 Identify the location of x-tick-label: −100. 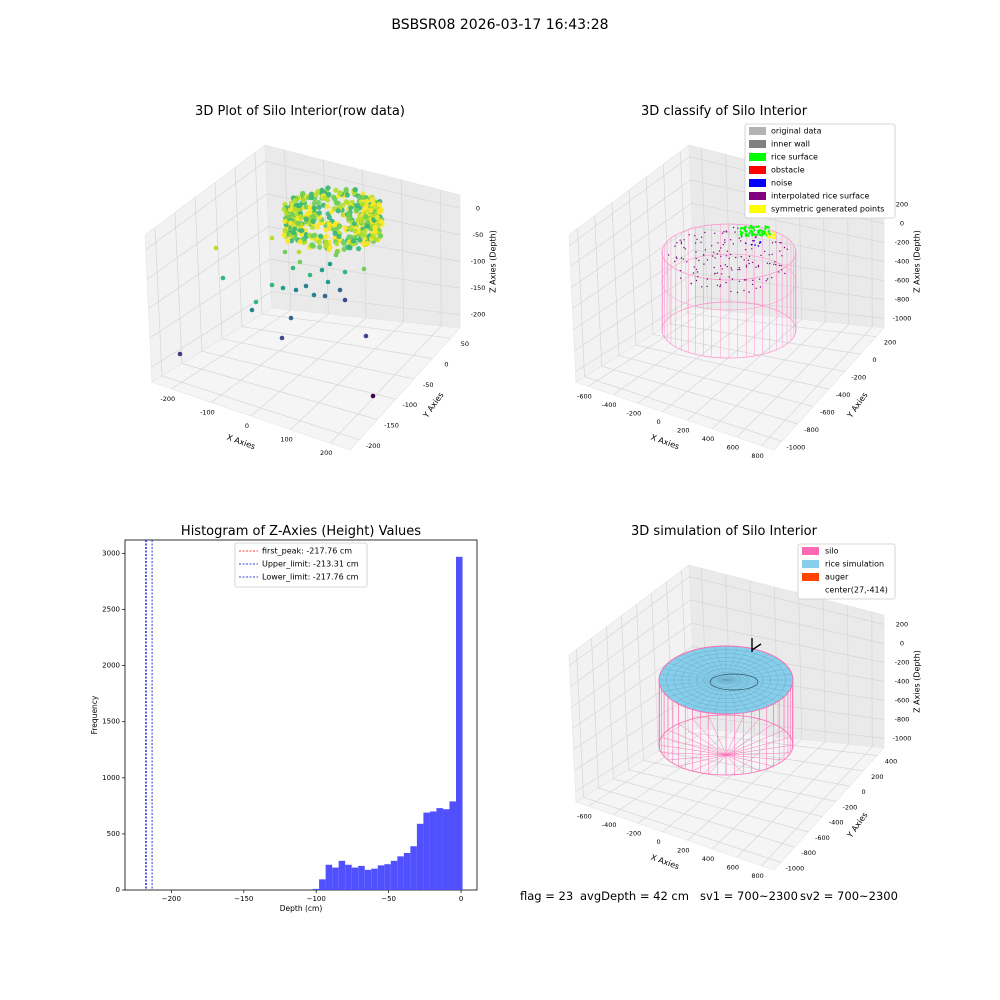
(316, 899).